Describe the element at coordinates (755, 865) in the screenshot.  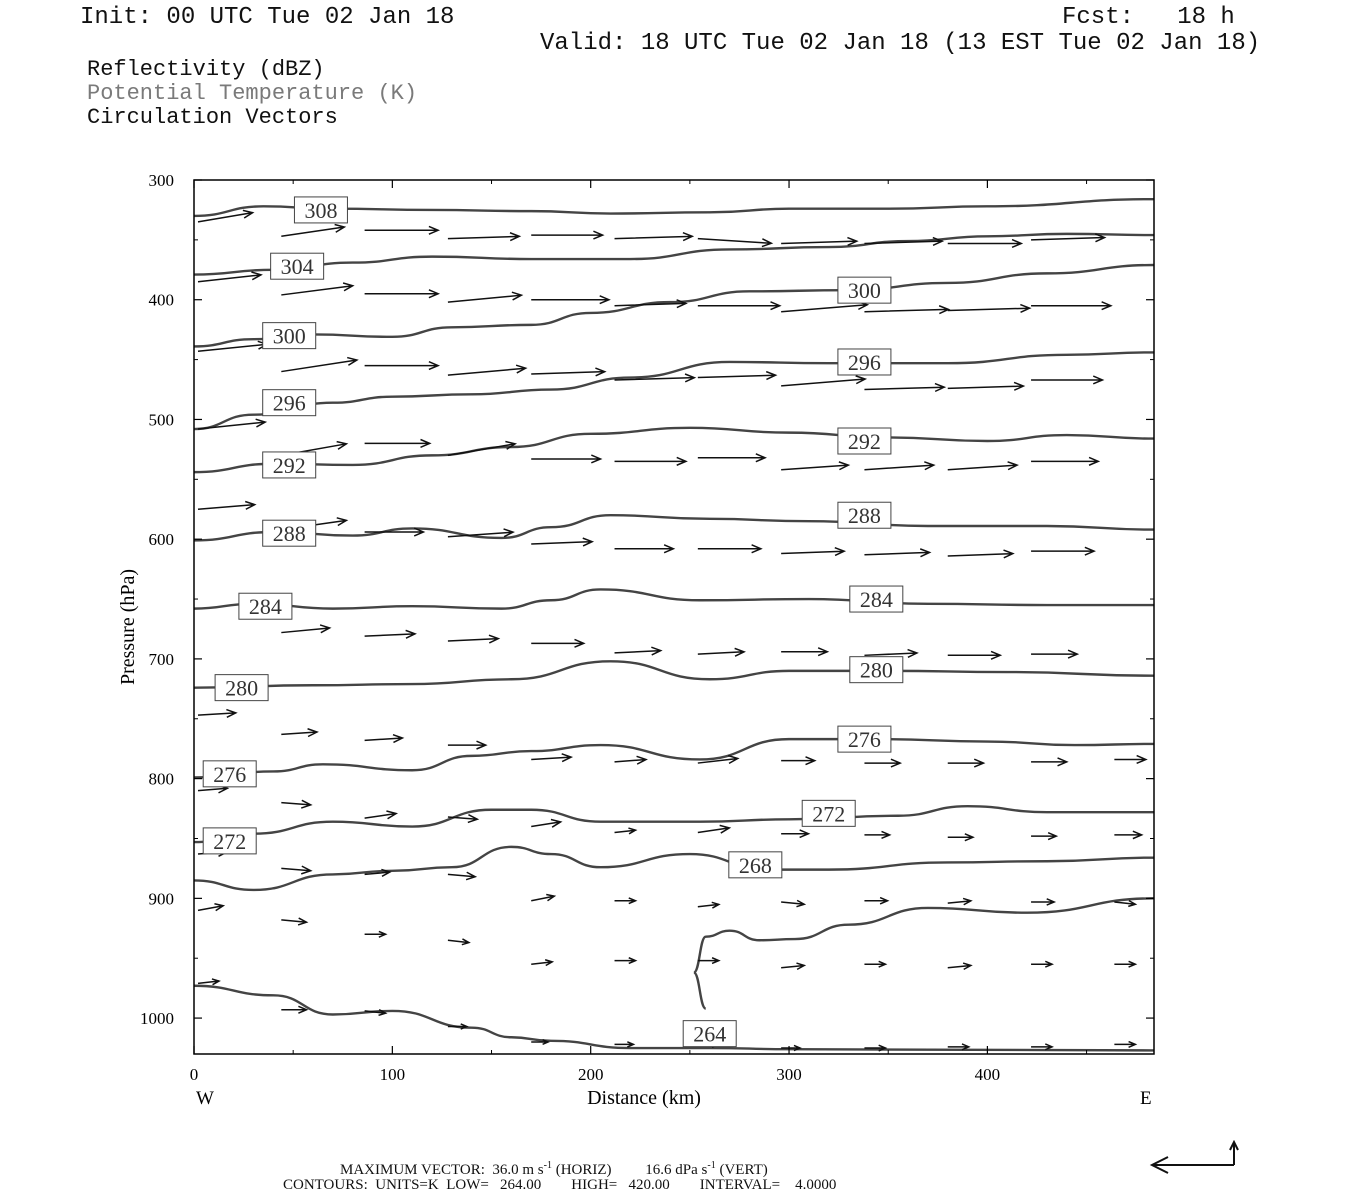
I see `contour-label-268: 268` at that location.